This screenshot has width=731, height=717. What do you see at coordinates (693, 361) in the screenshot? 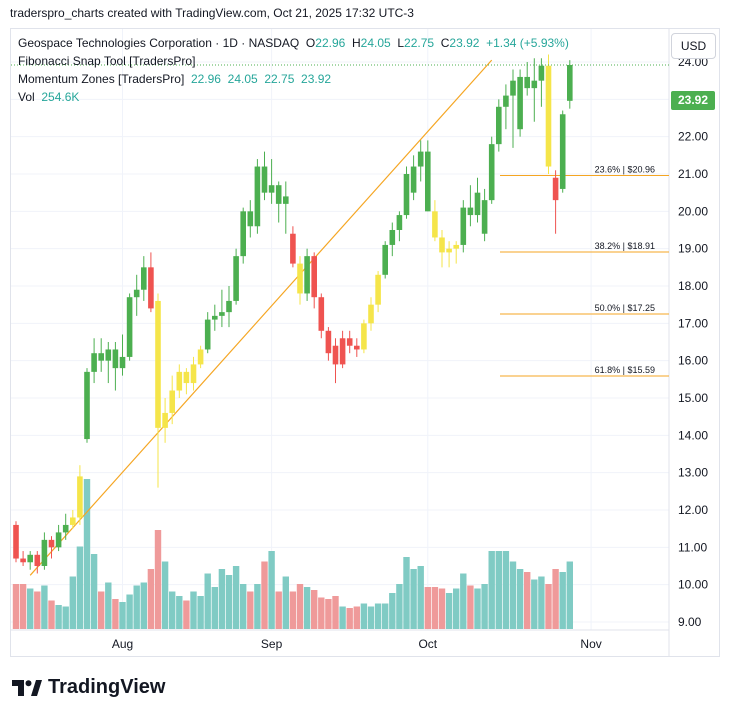
I see `y-tick-label: 16.00` at bounding box center [693, 361].